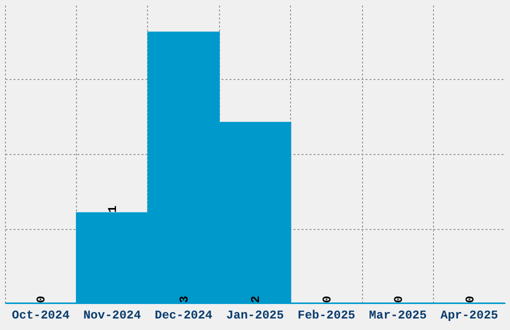  What do you see at coordinates (255, 315) in the screenshot?
I see `x-tick-label: Jan-2025` at bounding box center [255, 315].